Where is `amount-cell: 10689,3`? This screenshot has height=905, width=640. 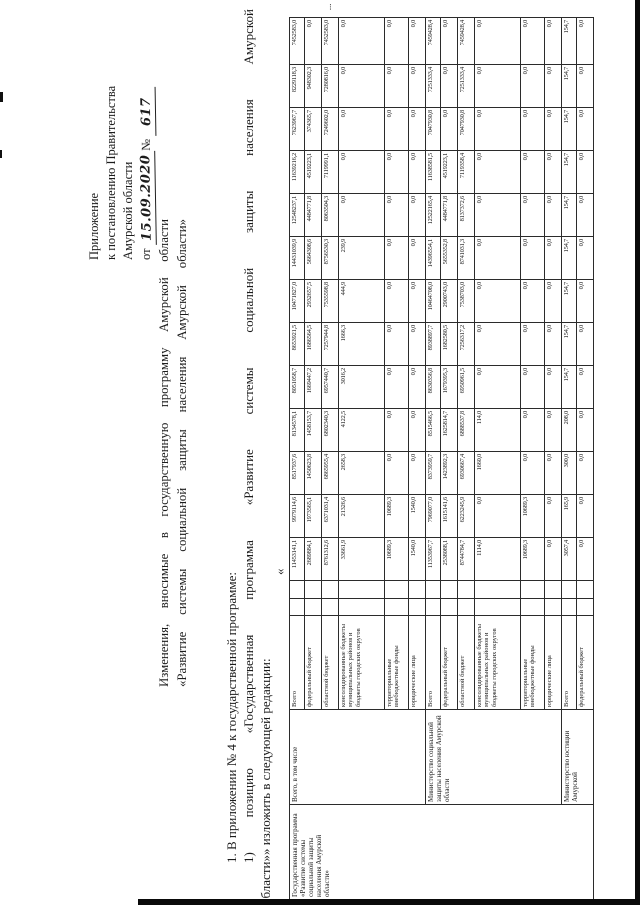 amount-cell: 10689,3 is located at coordinates (532, 559).